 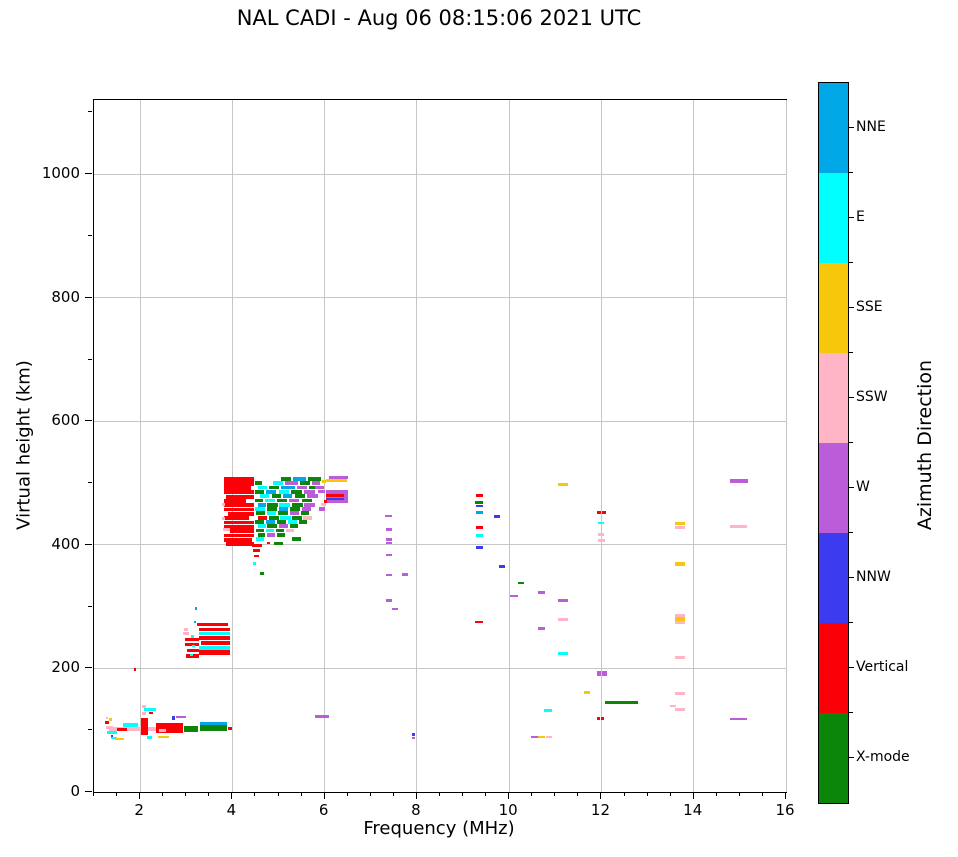 What do you see at coordinates (439, 18) in the screenshot?
I see `chart-title: NAL CADI - Aug 06 08:15:06 2021 UTC` at bounding box center [439, 18].